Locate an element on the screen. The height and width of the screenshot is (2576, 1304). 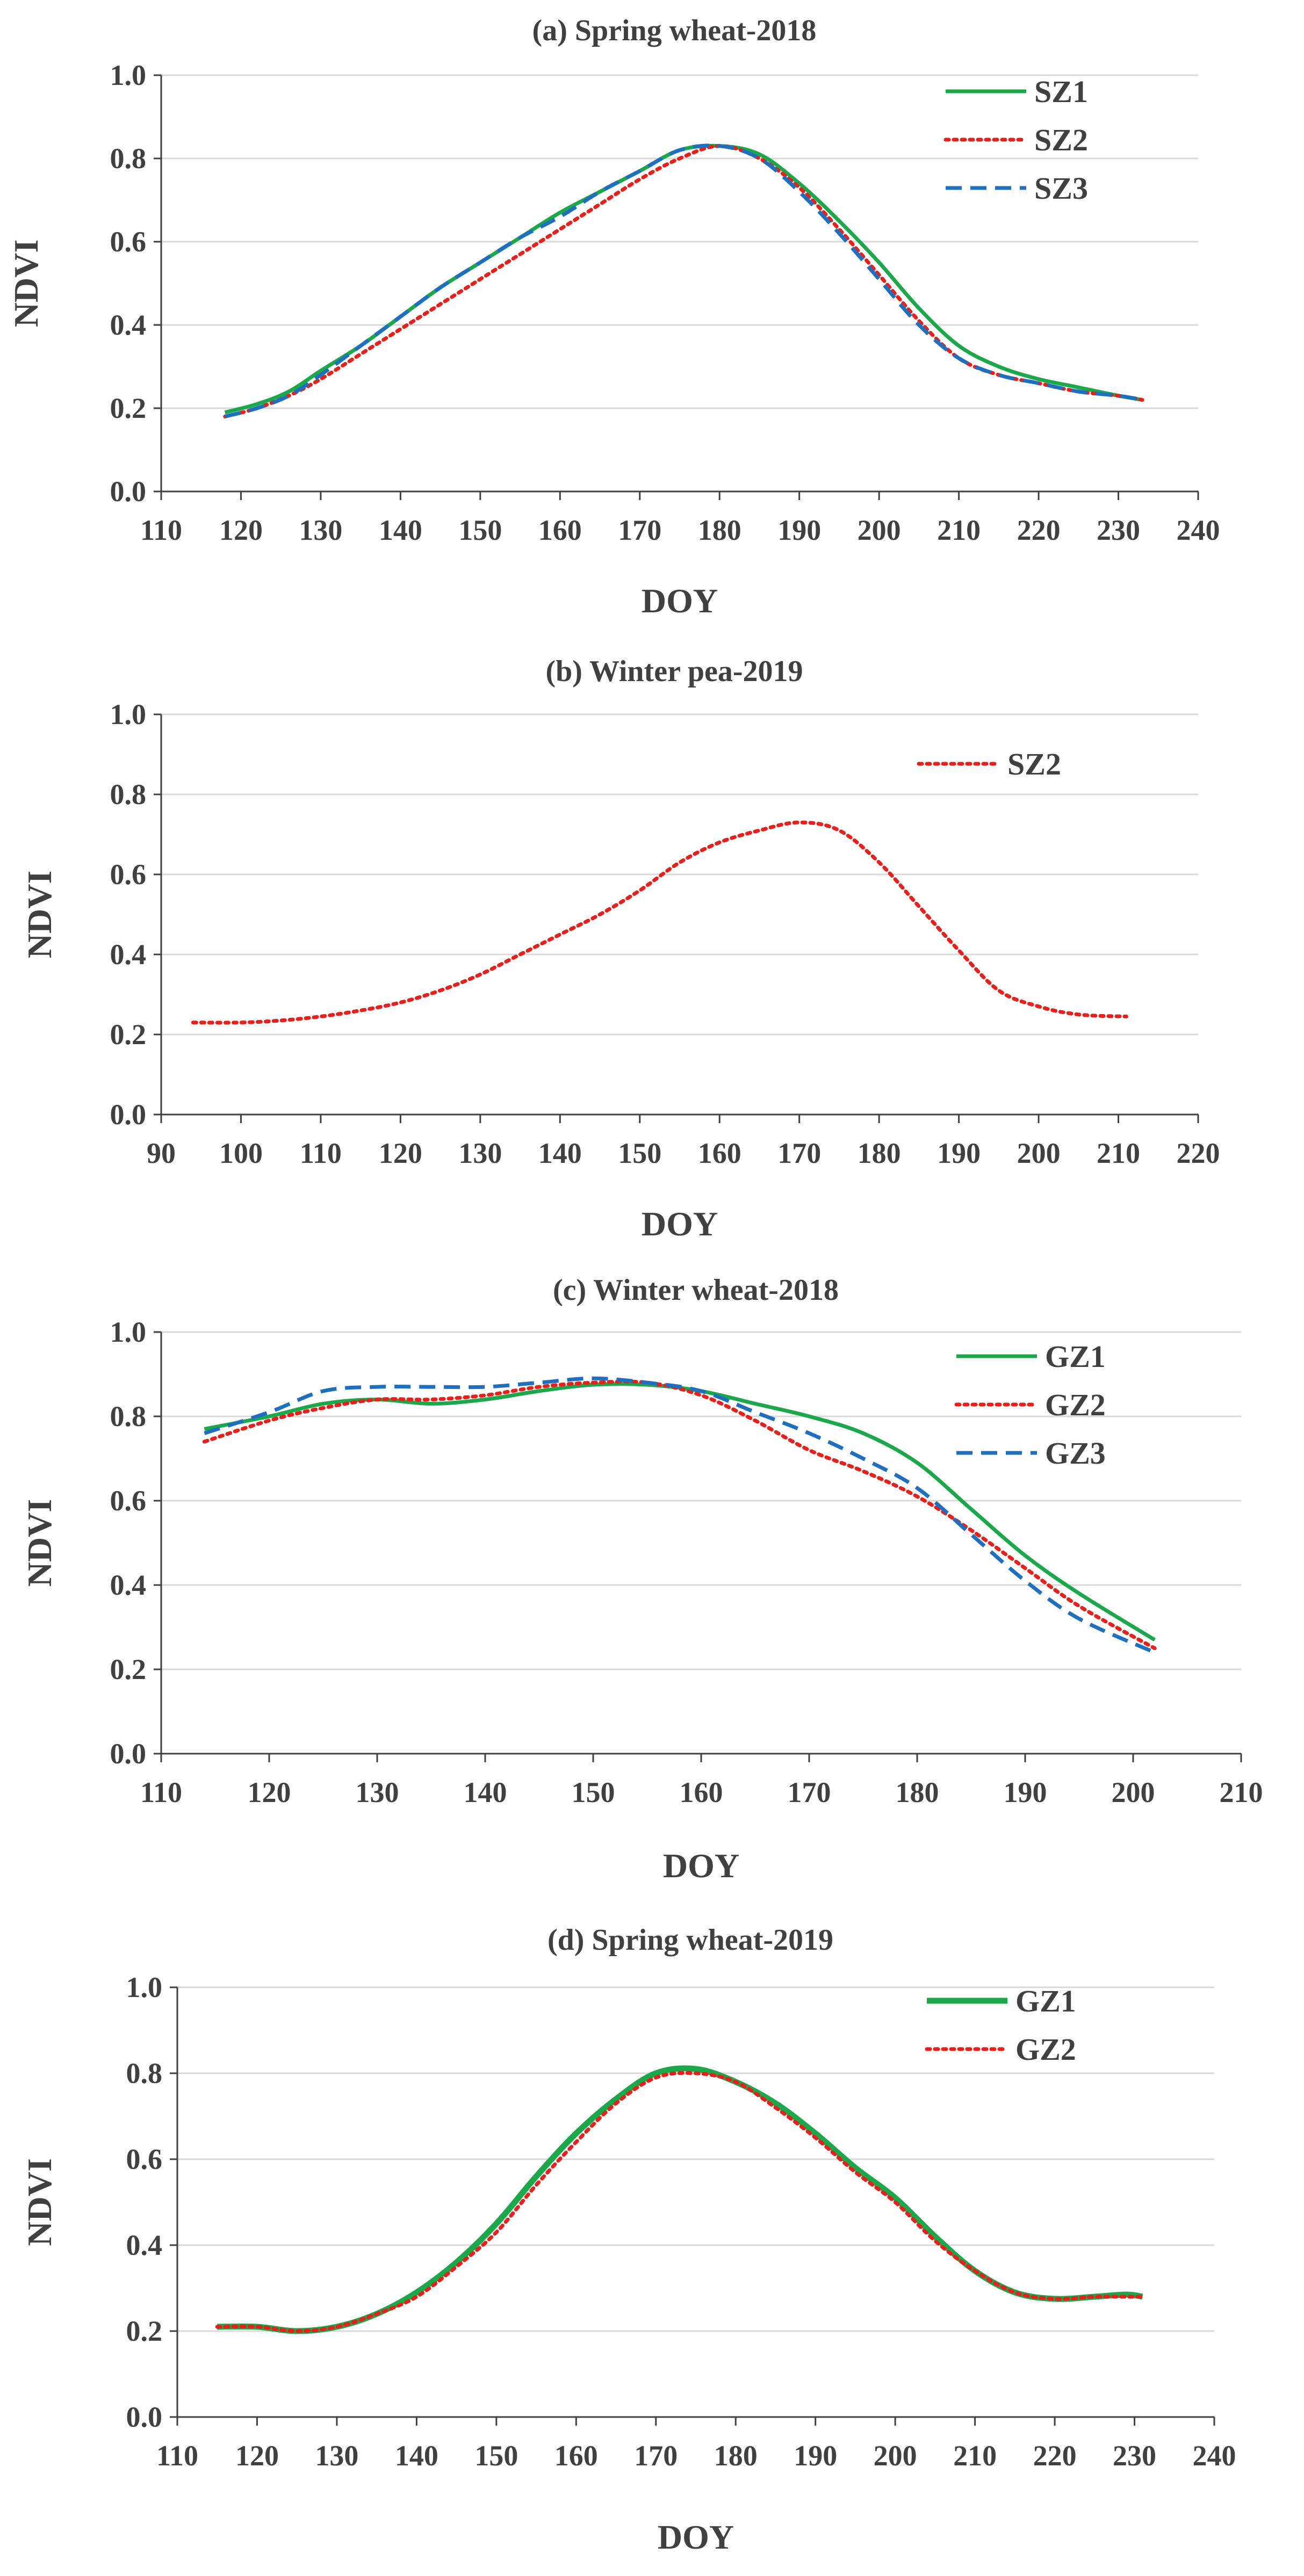
x-tick-label: 90 is located at coordinates (161, 1153).